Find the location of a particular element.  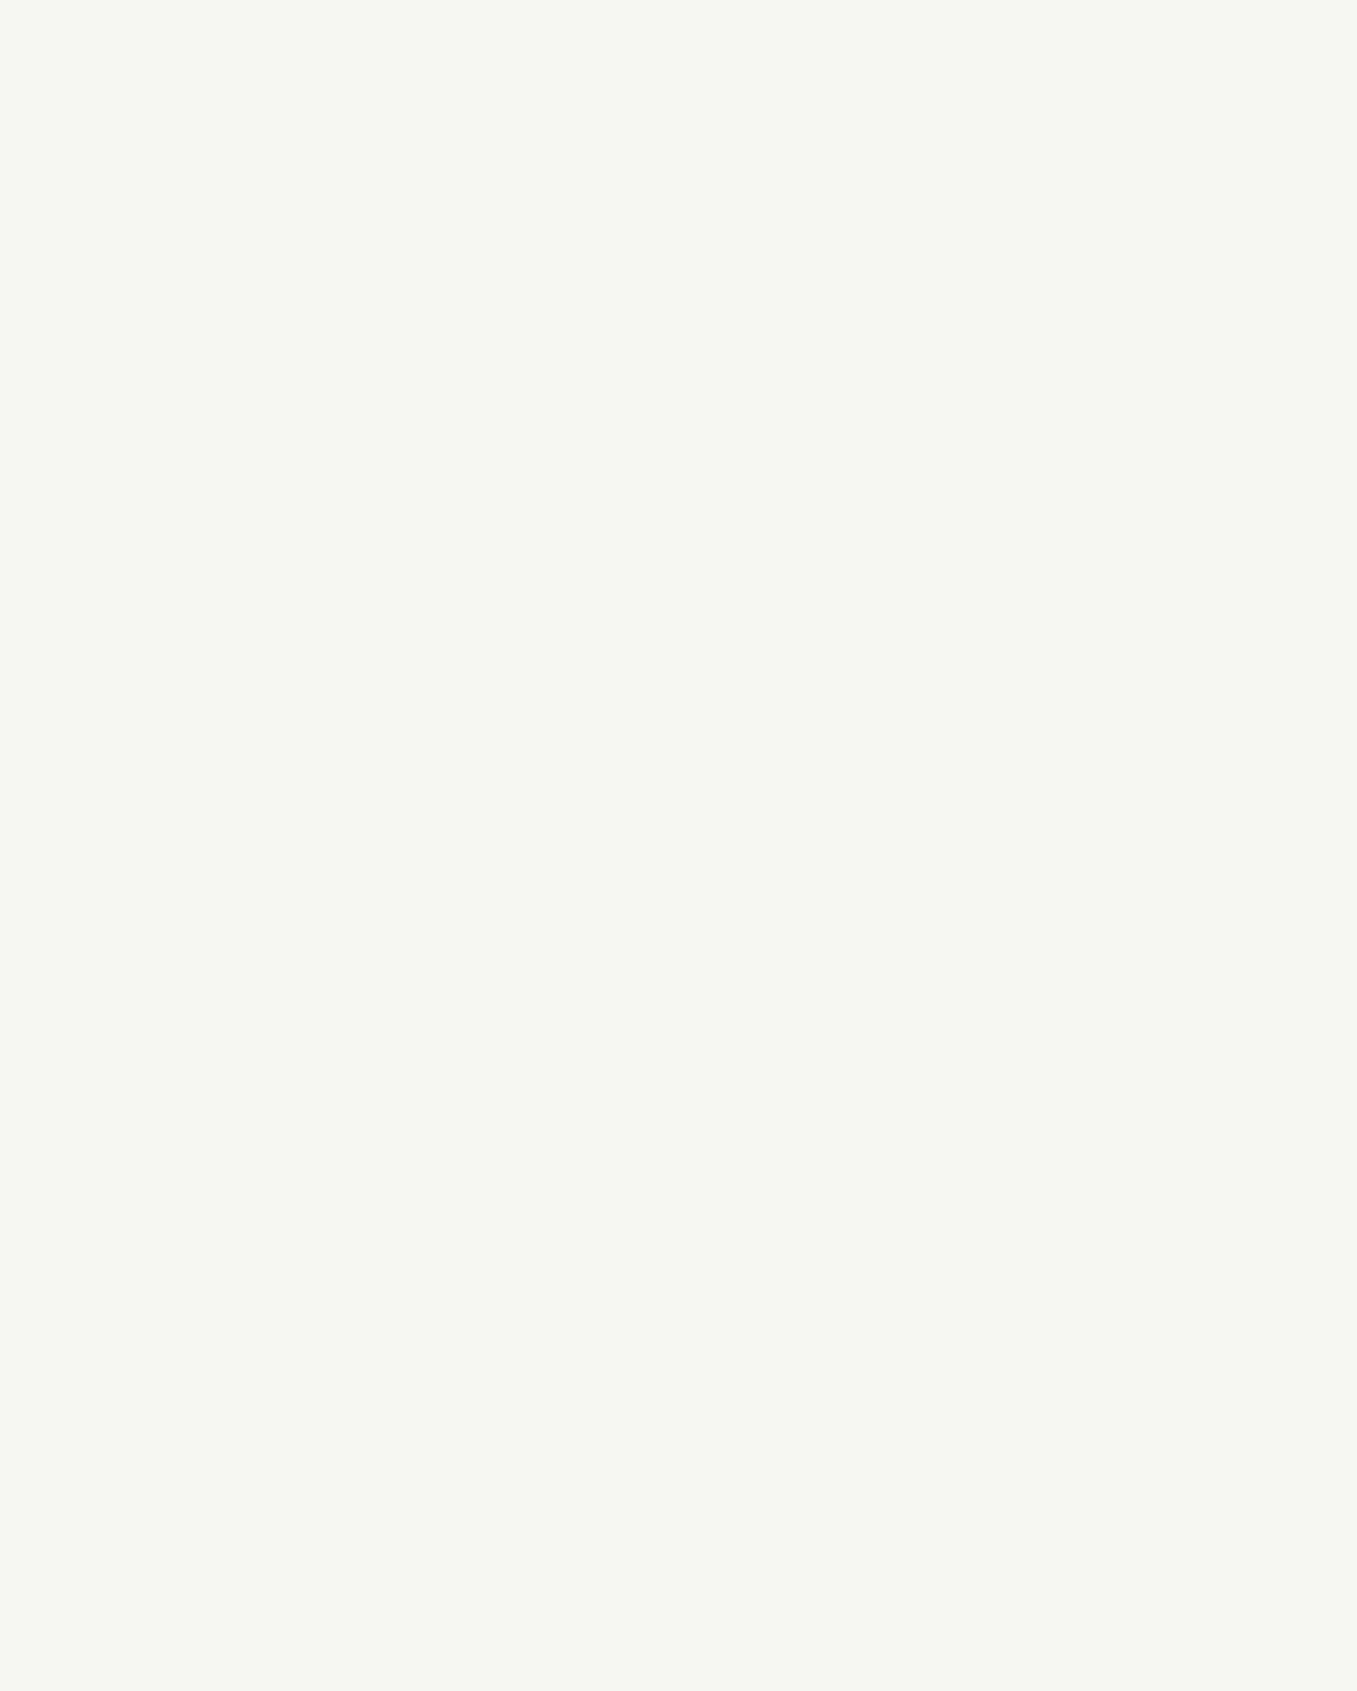

legend-item-uav2 is located at coordinates (577, 1632).